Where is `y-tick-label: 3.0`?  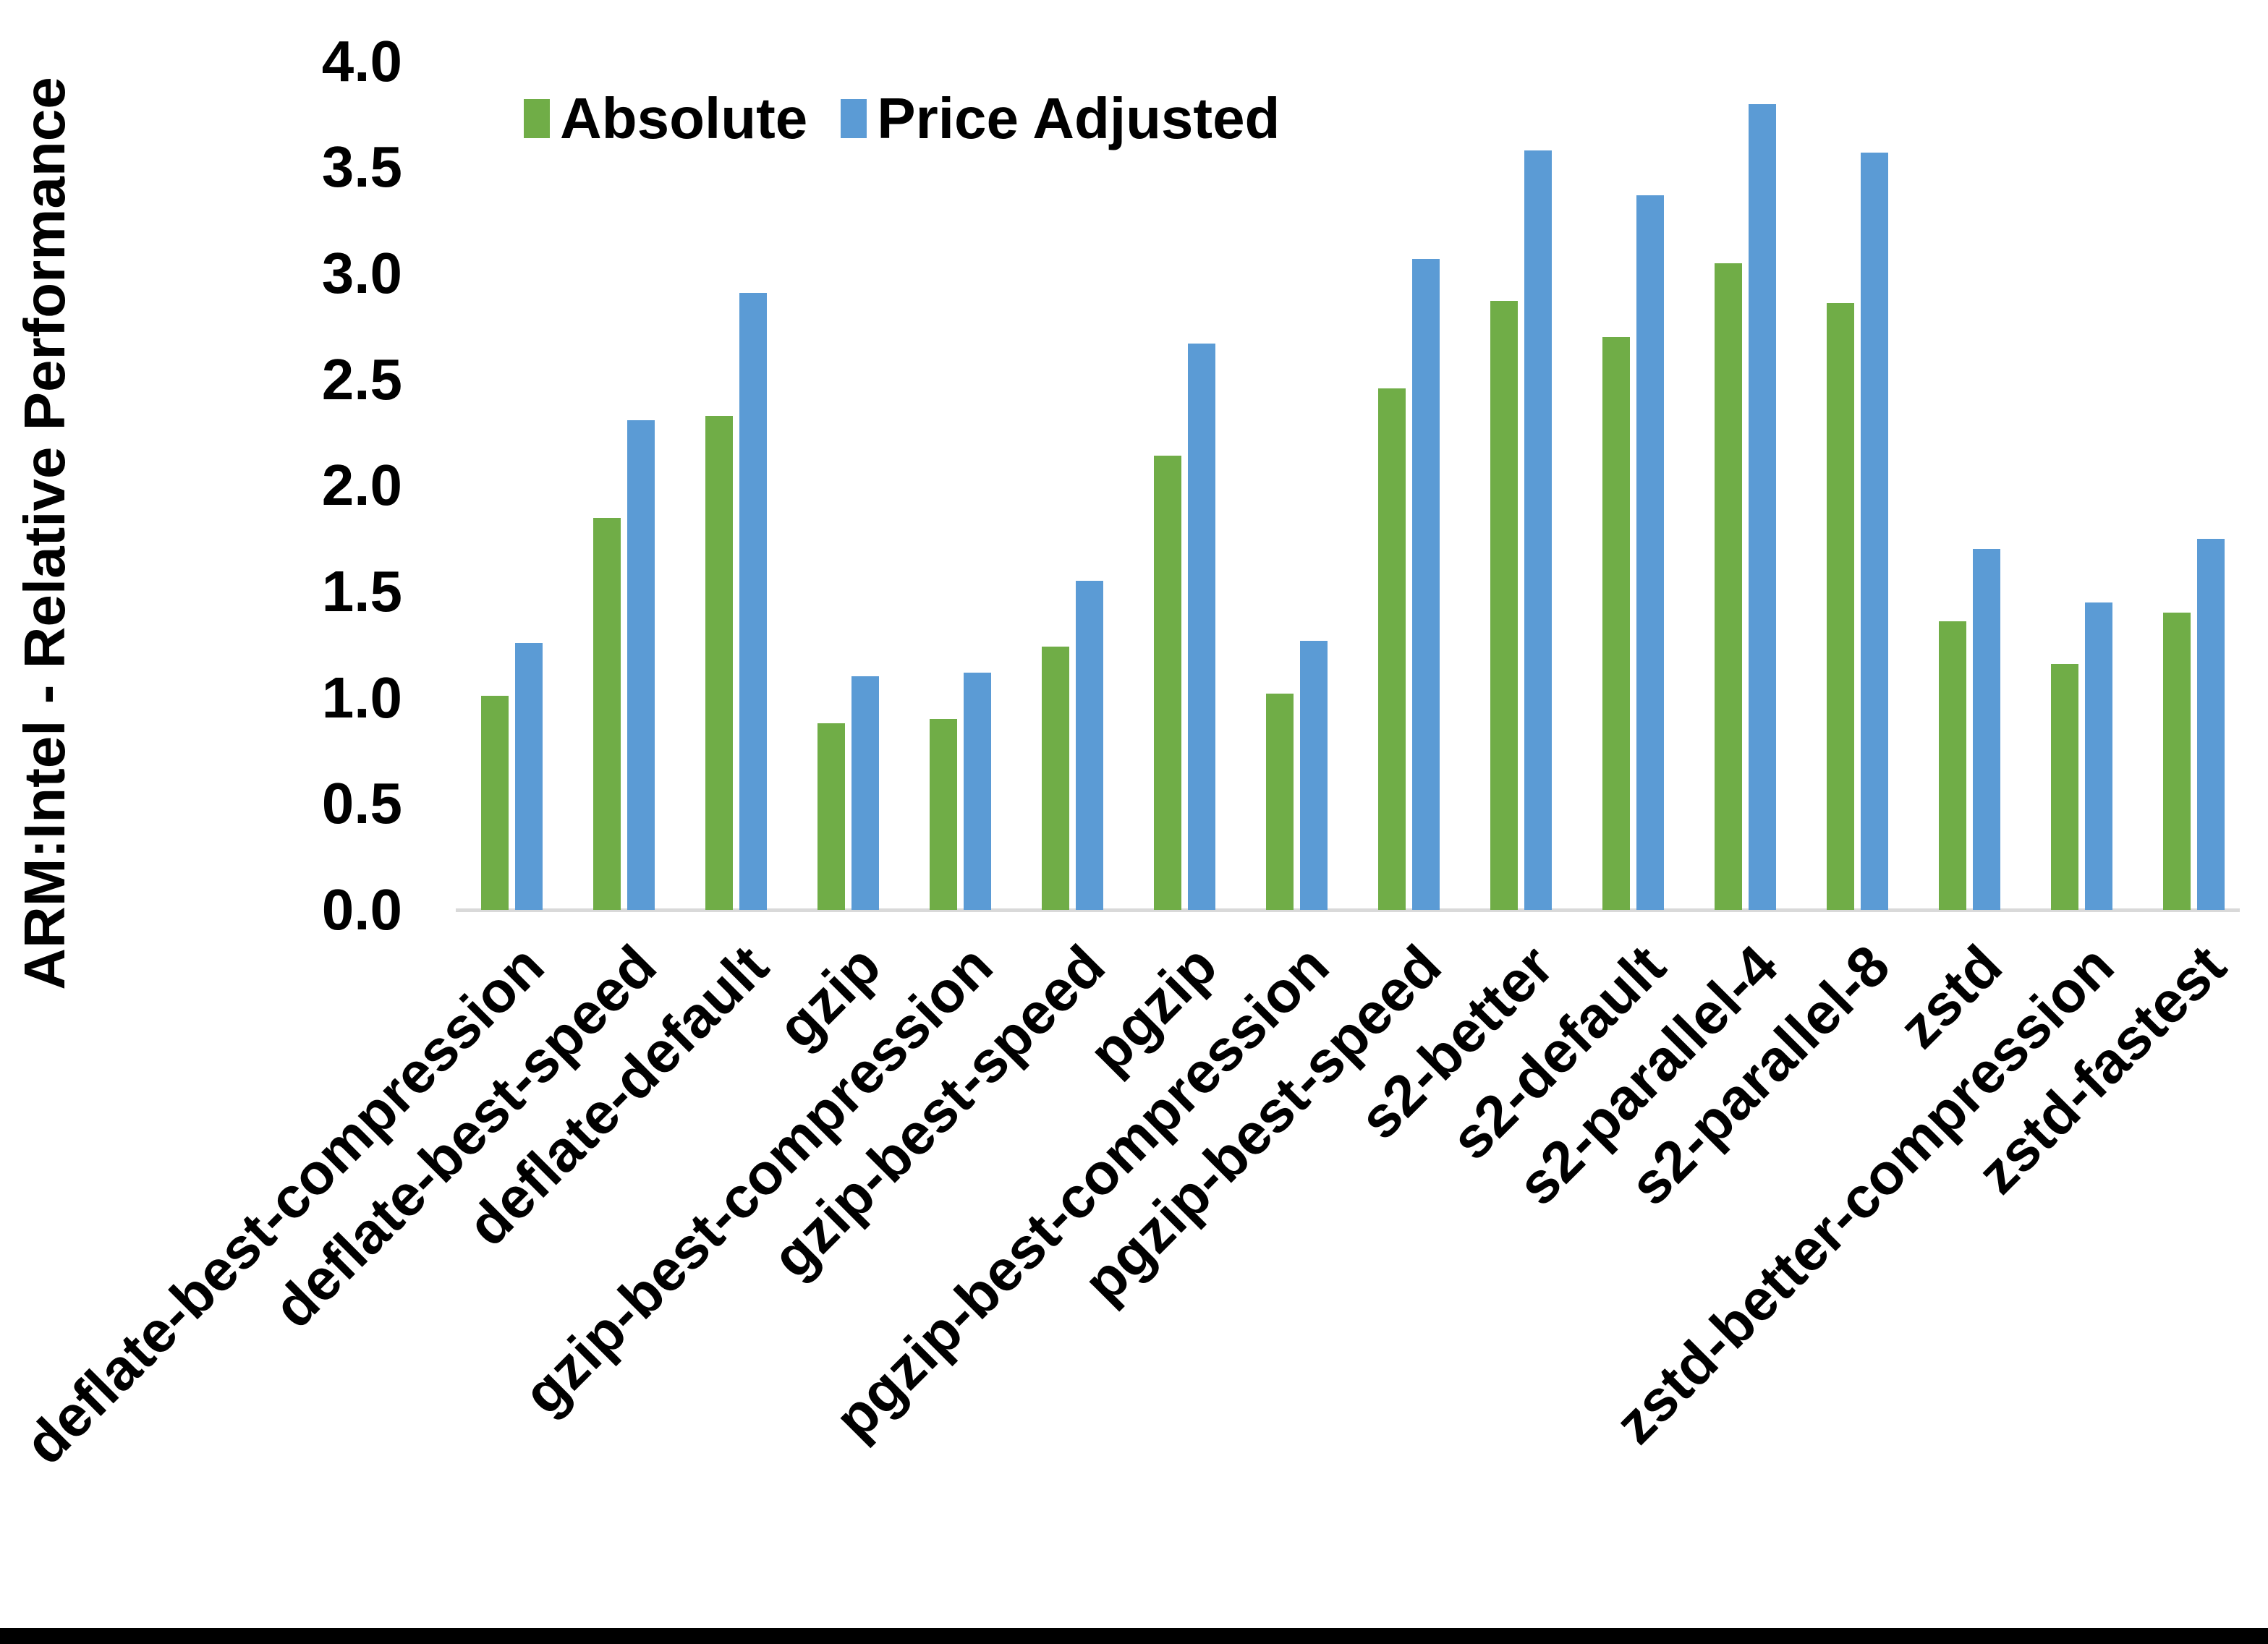 y-tick-label: 3.0 is located at coordinates (361, 272).